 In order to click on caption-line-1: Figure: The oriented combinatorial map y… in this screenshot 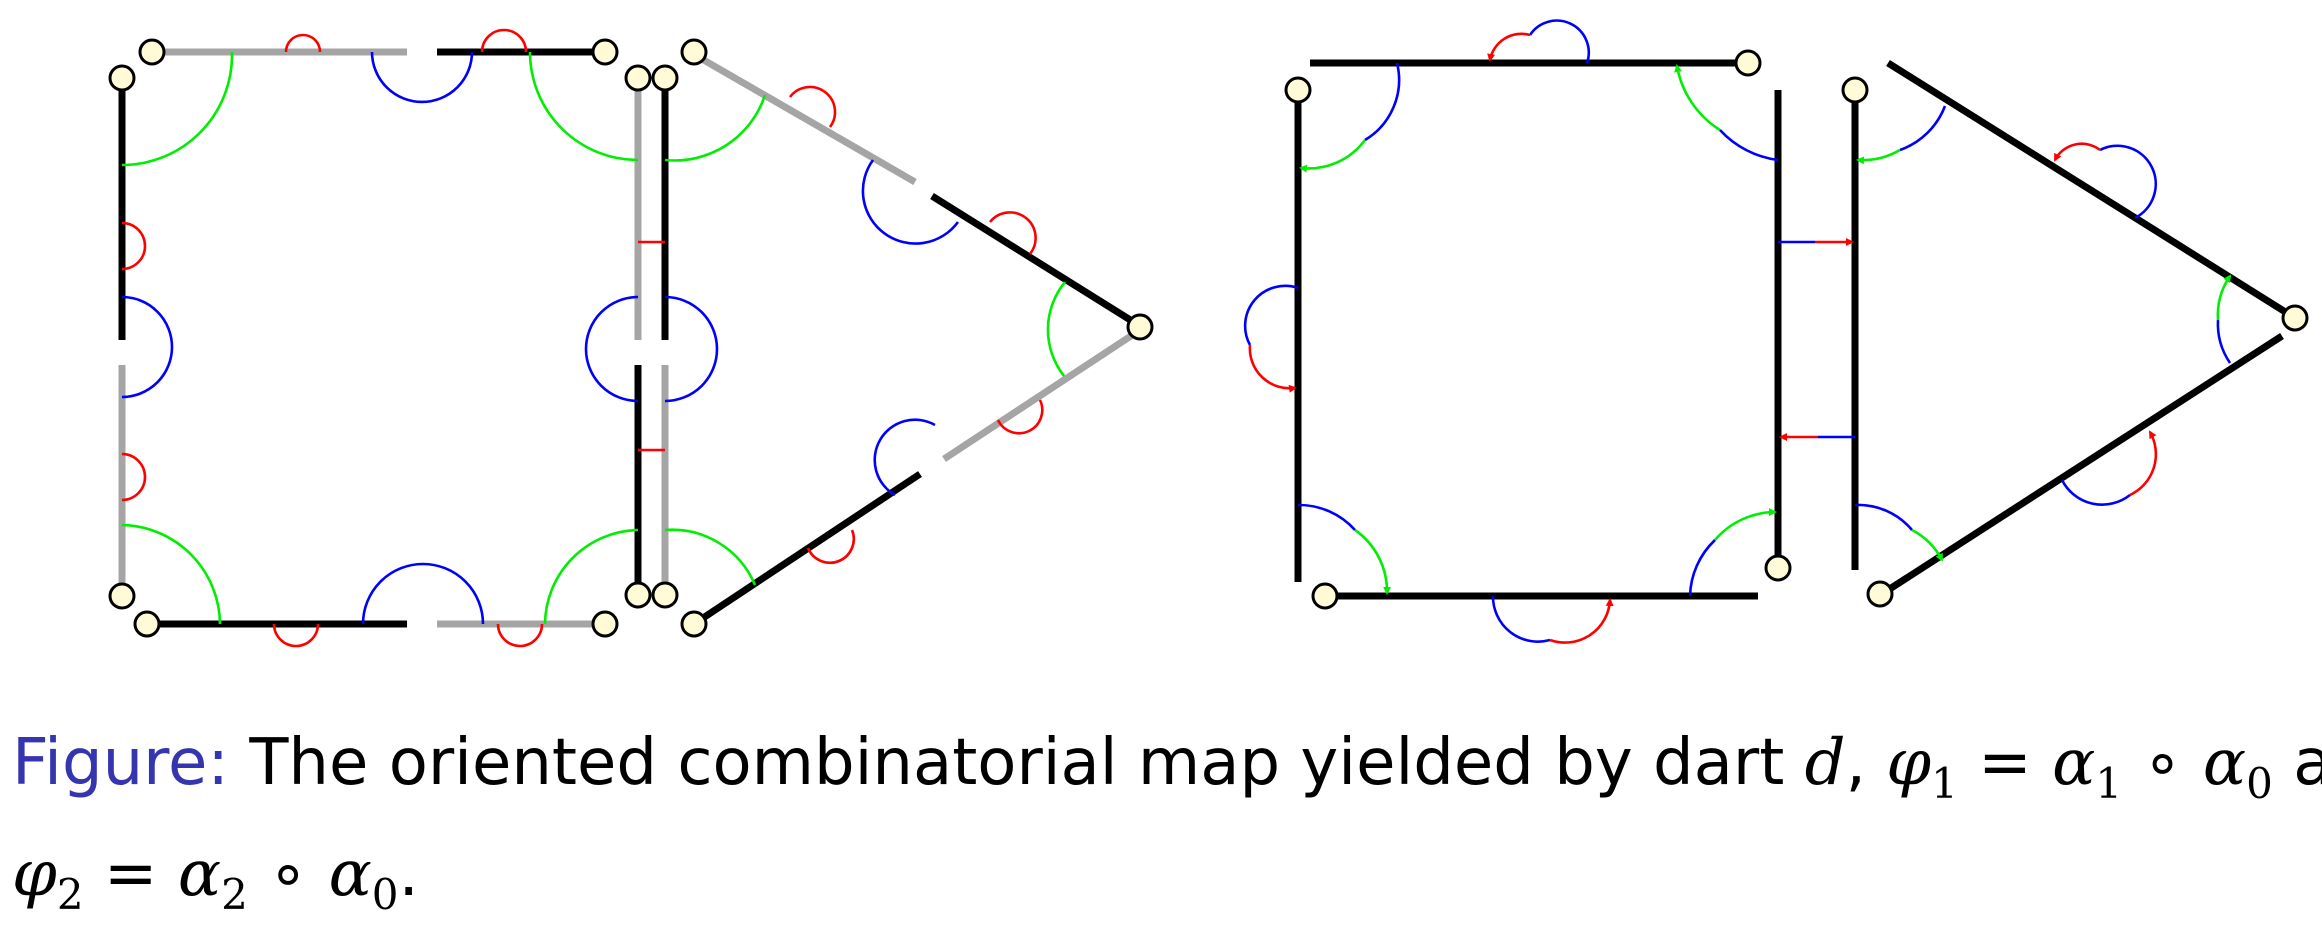, I will do `click(1167, 773)`.